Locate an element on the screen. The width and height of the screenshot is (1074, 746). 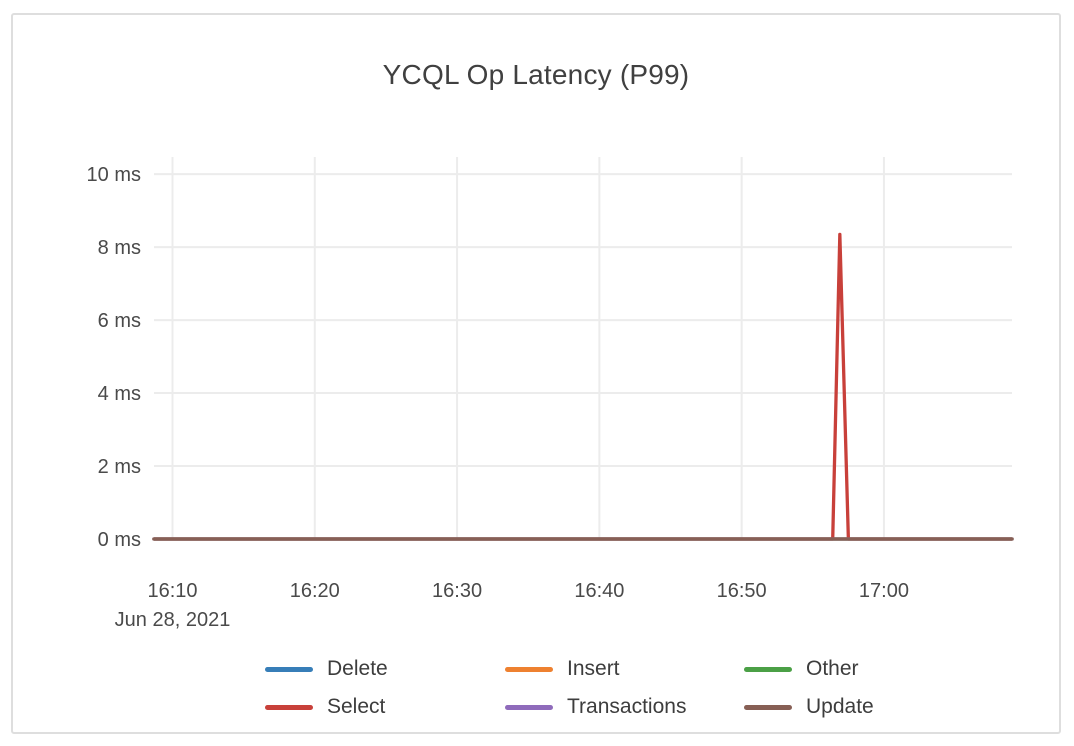
y-tick-label: 4 ms is located at coordinates (119, 394).